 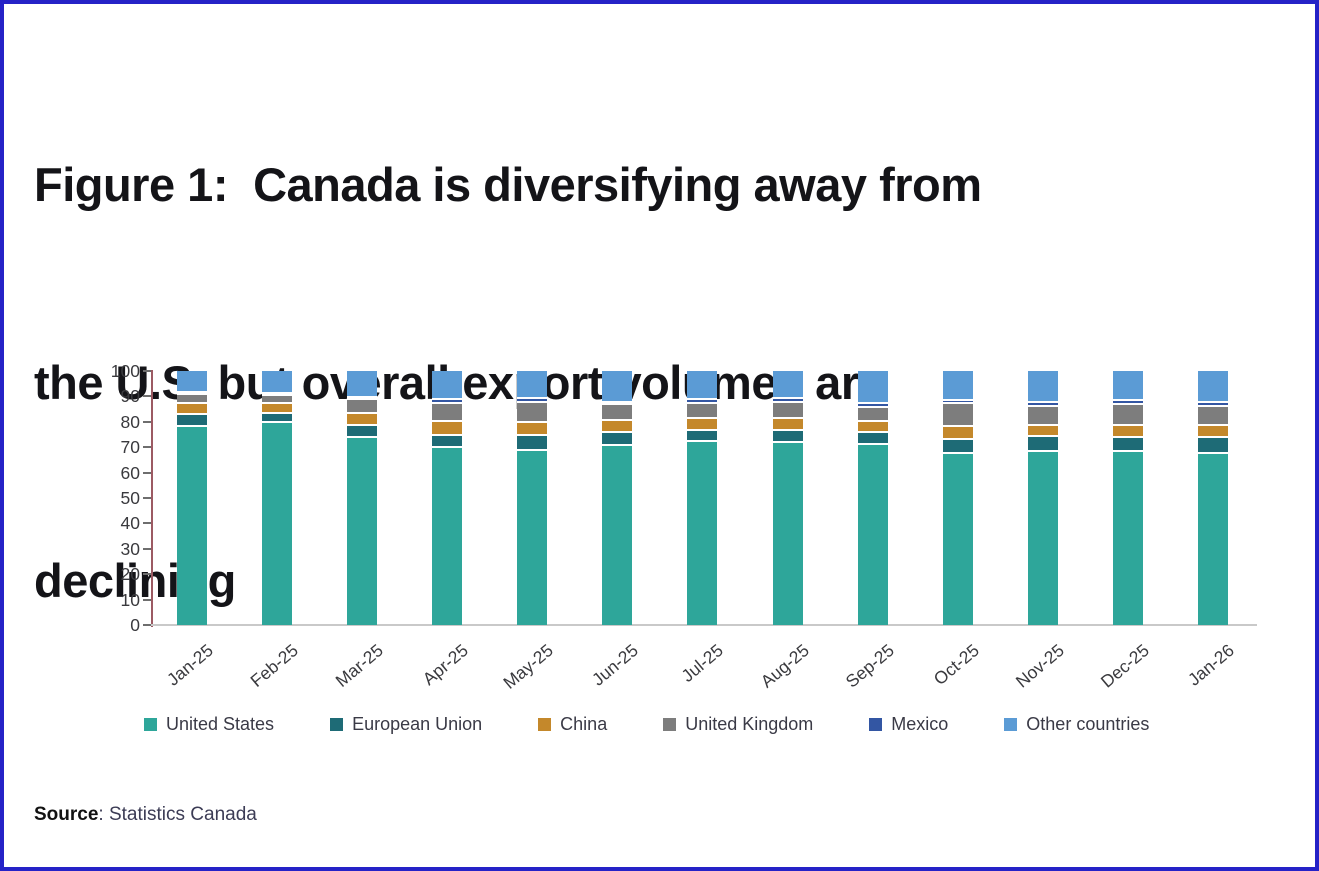 I want to click on y-tick-label-80: 80, so click(x=130, y=421).